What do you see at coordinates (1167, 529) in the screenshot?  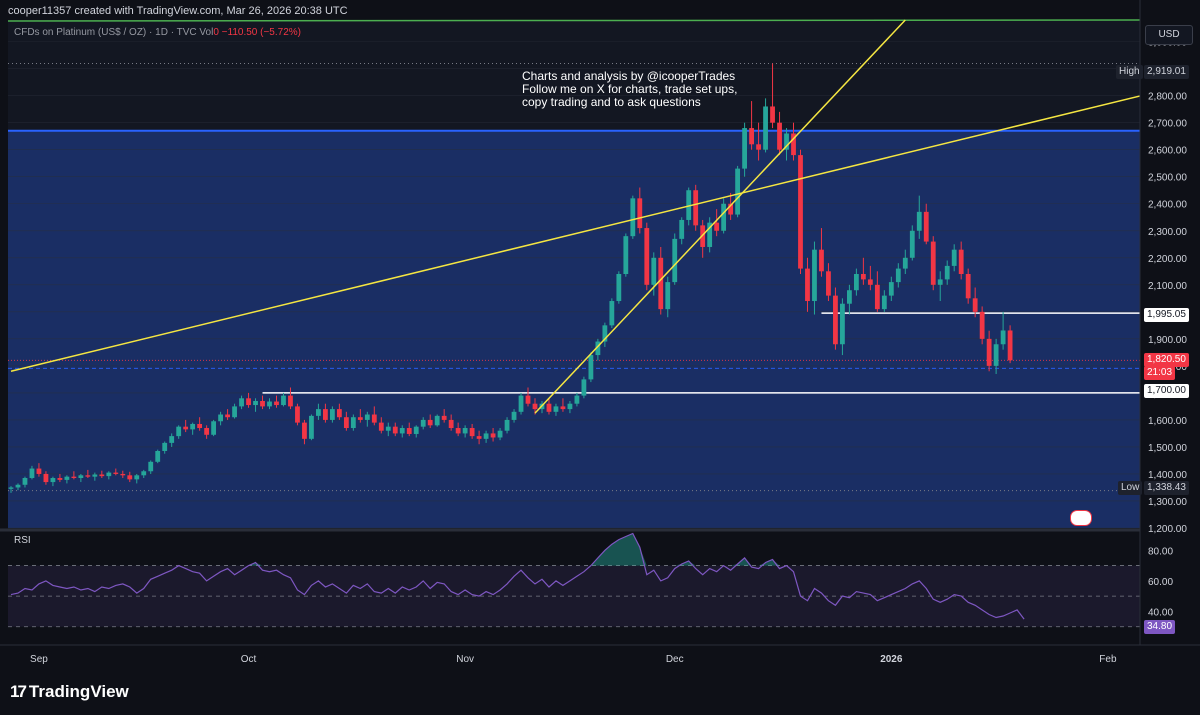 I see `price-tick-label: 1,200.00` at bounding box center [1167, 529].